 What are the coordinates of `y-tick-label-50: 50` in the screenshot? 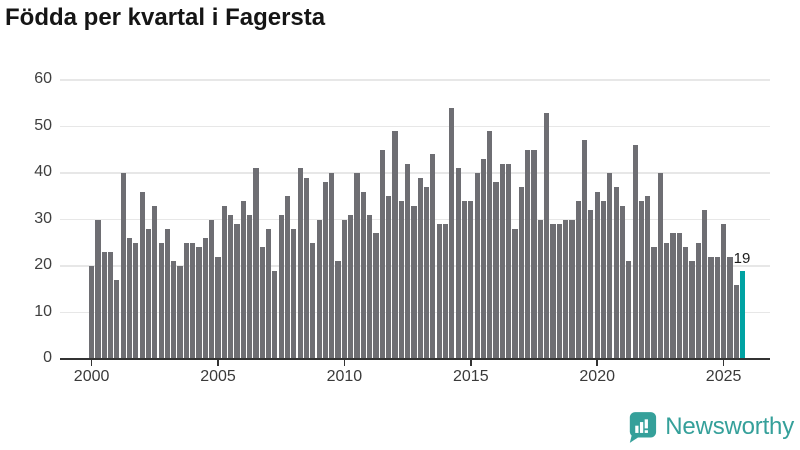 It's located at (43, 125).